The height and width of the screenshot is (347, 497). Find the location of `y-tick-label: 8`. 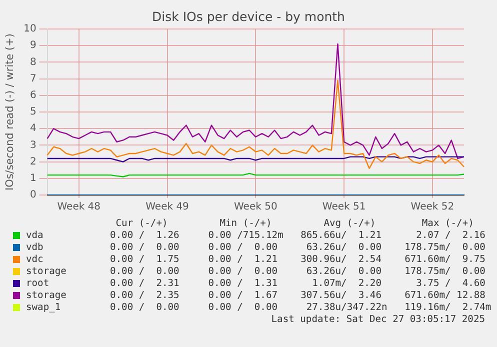

y-tick-label: 8 is located at coordinates (33, 62).